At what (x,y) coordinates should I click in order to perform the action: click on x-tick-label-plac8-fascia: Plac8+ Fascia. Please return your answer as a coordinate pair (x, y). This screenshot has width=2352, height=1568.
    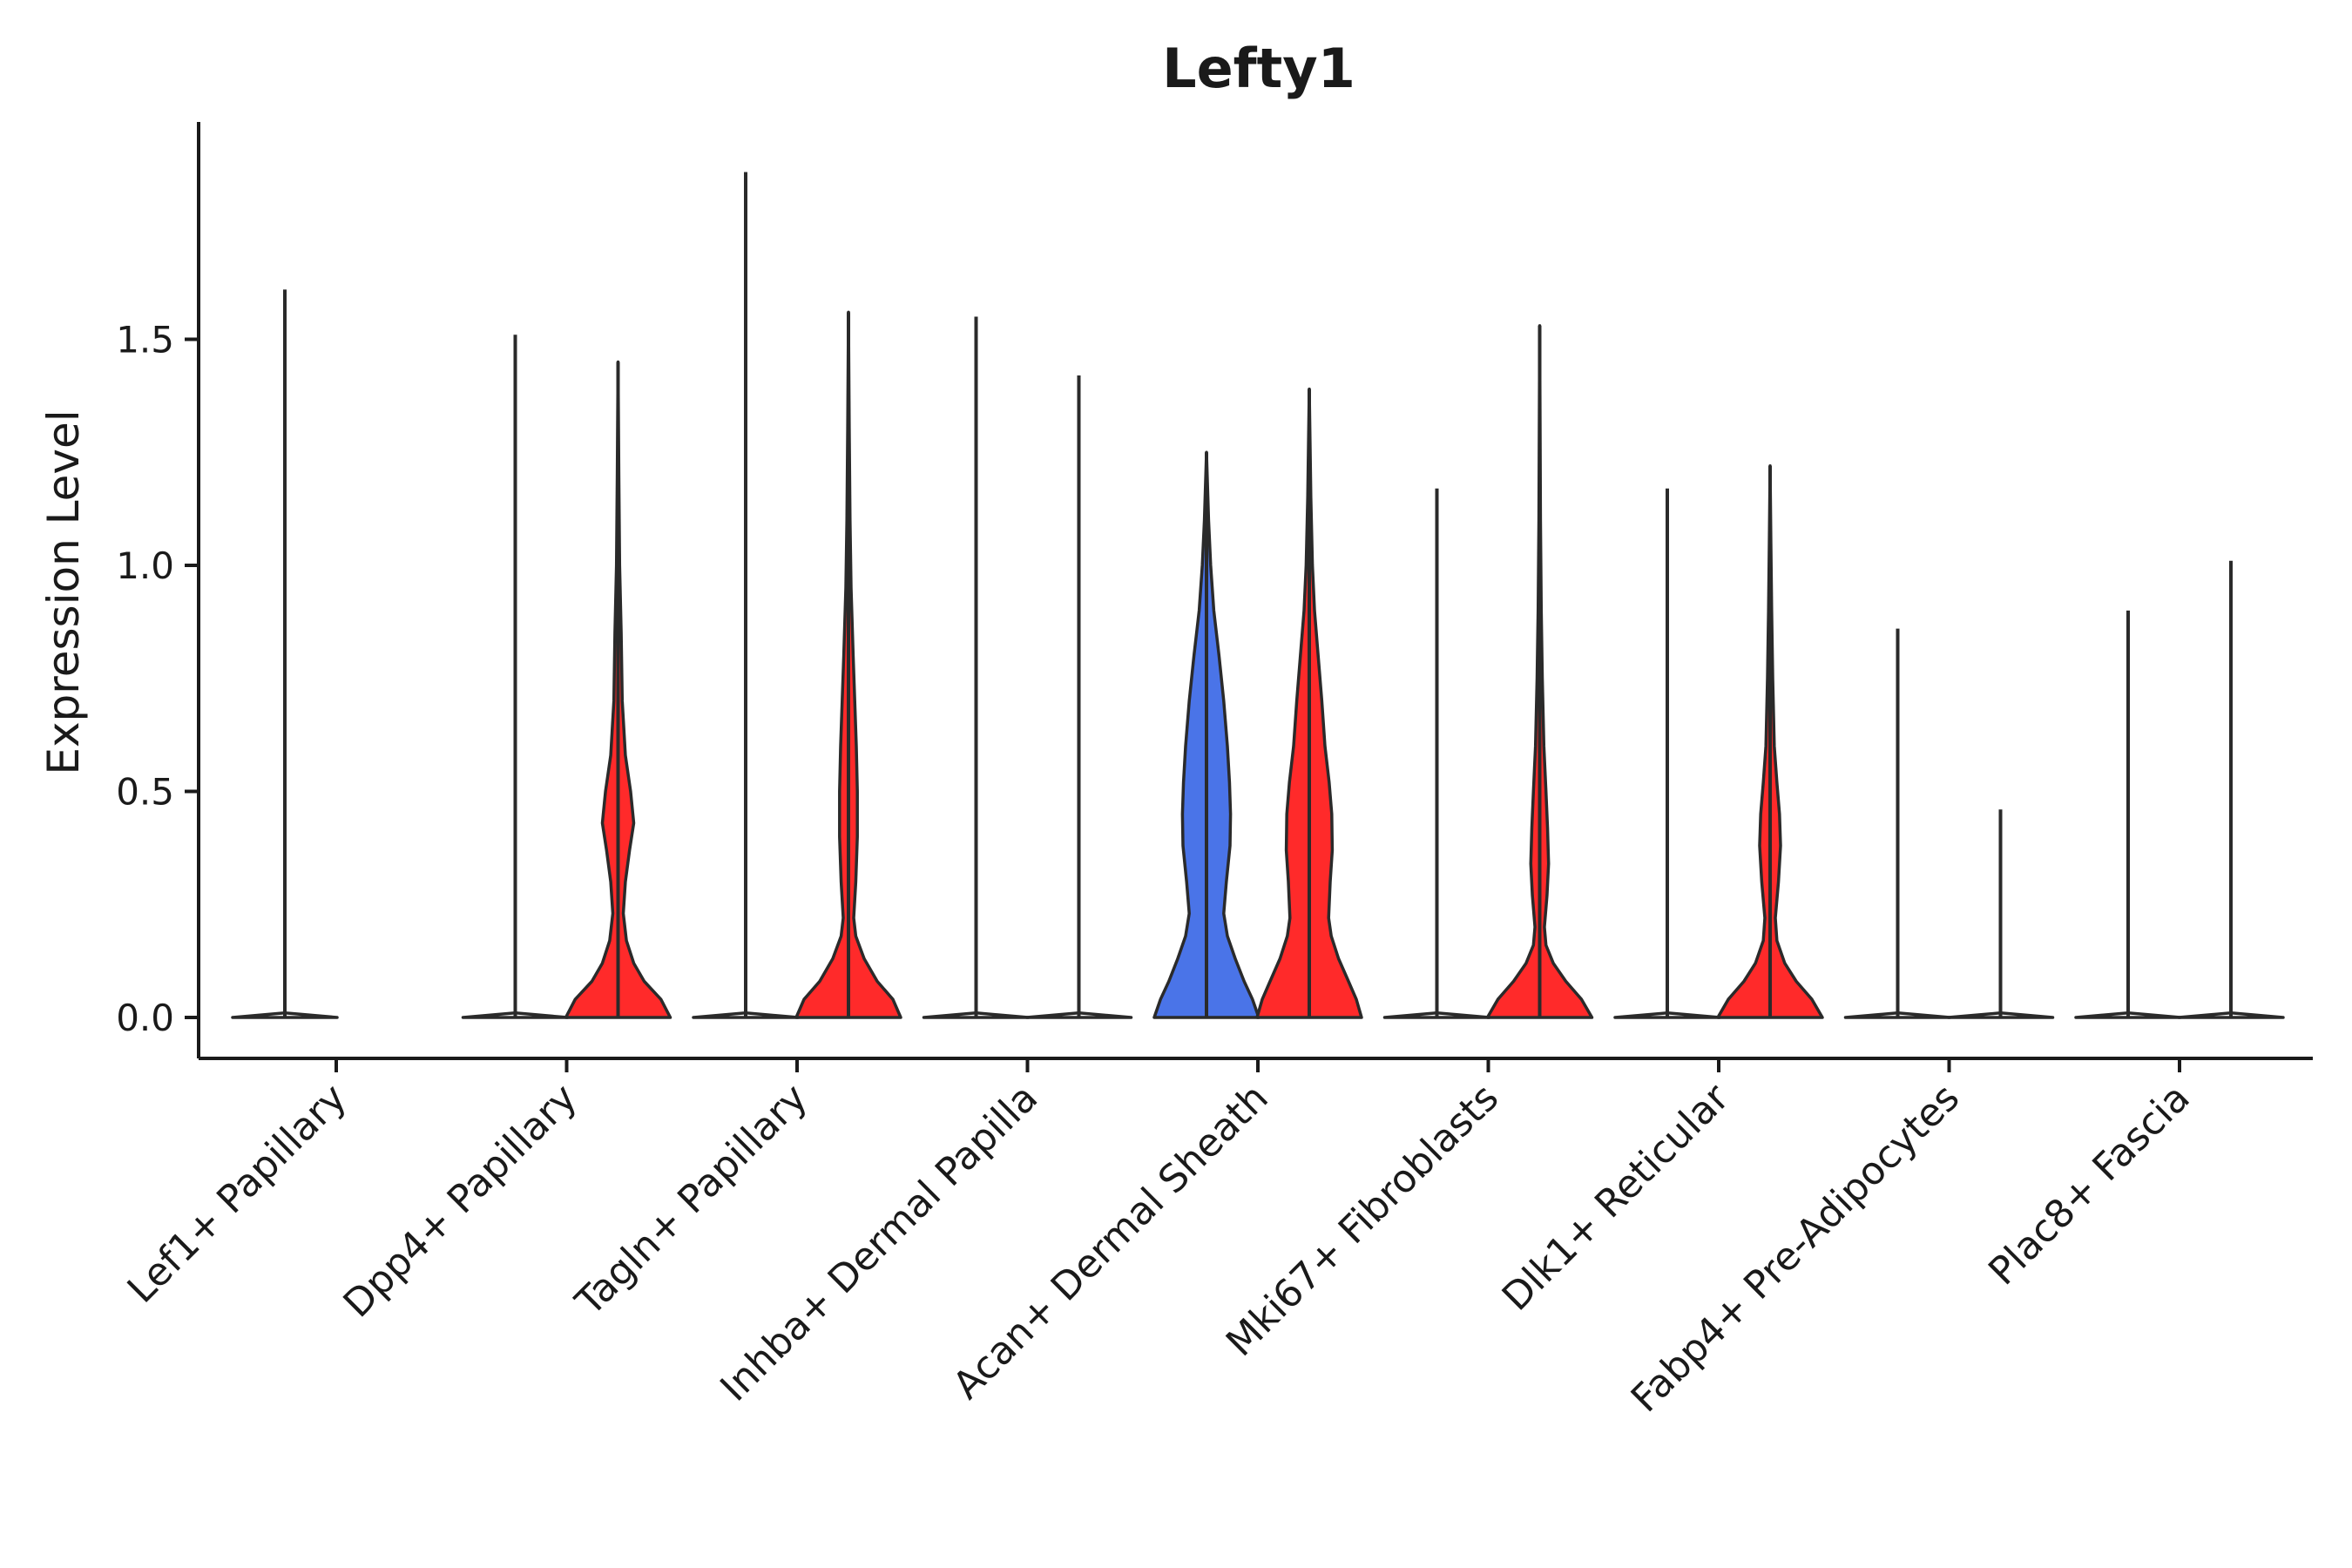
    Looking at the image, I should click on (2089, 1185).